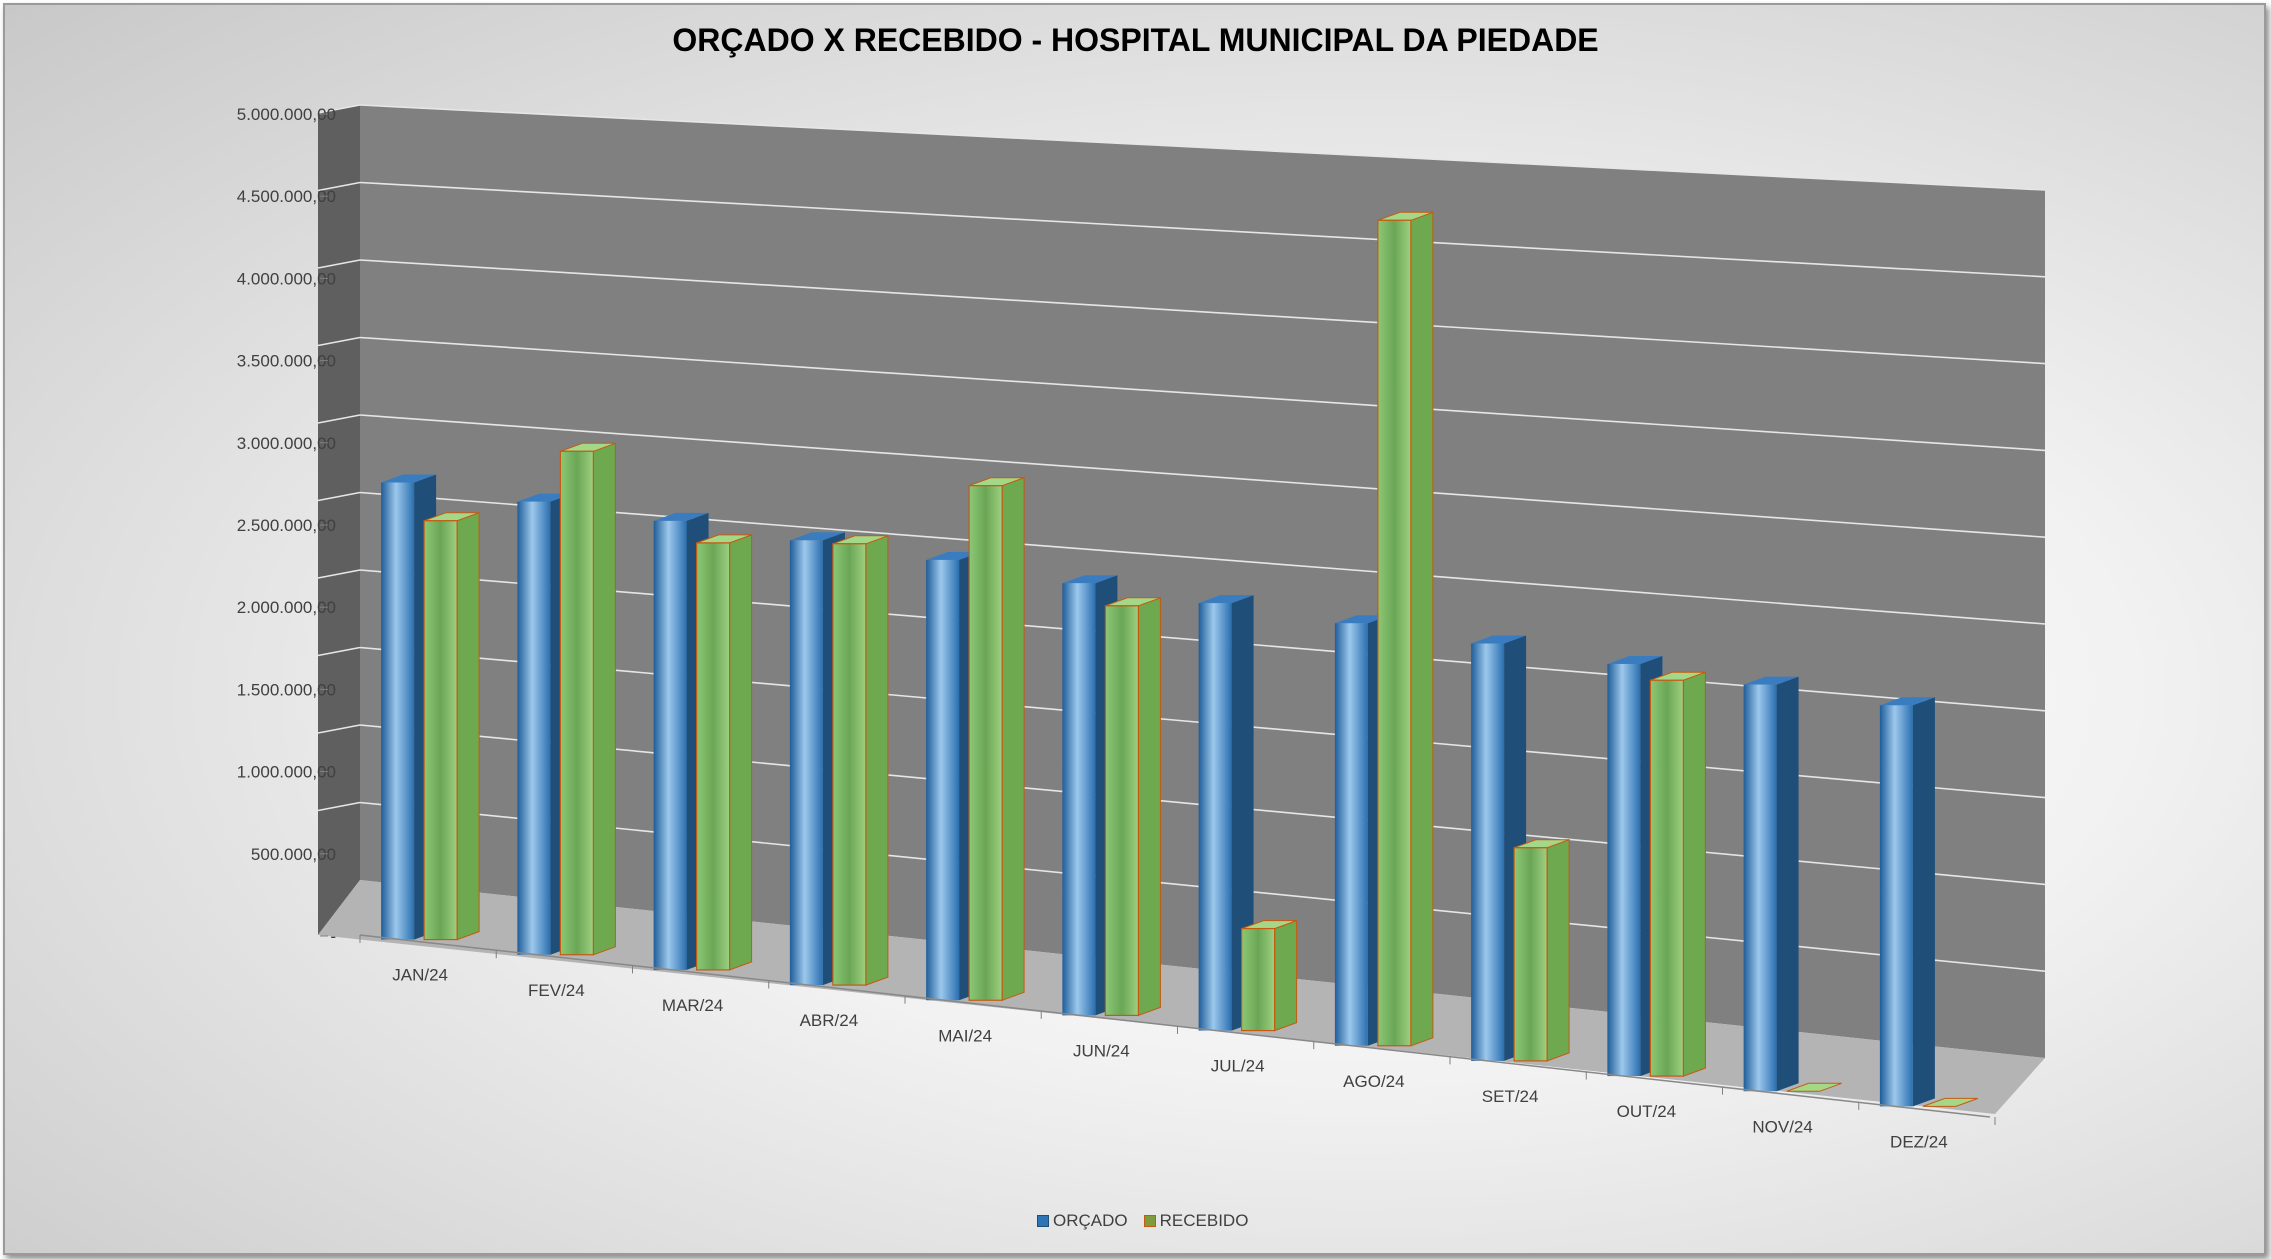 This screenshot has width=2271, height=1259. I want to click on legend-swatch-orcado, so click(1043, 1221).